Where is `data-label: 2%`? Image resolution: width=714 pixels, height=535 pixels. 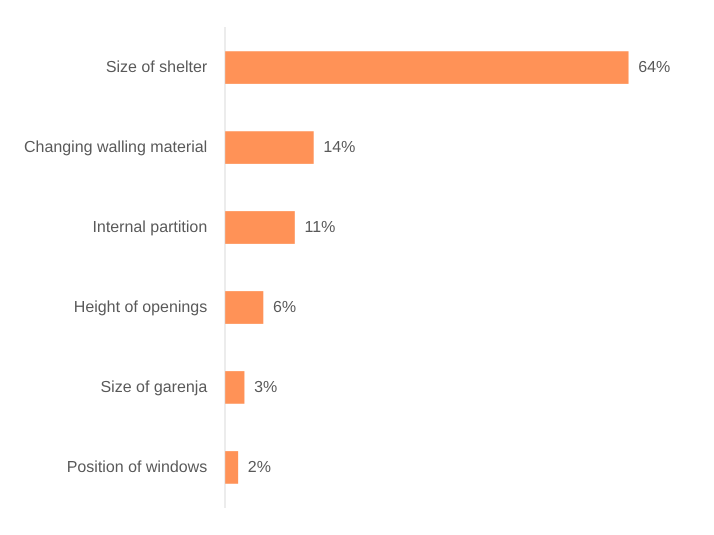 data-label: 2% is located at coordinates (259, 467).